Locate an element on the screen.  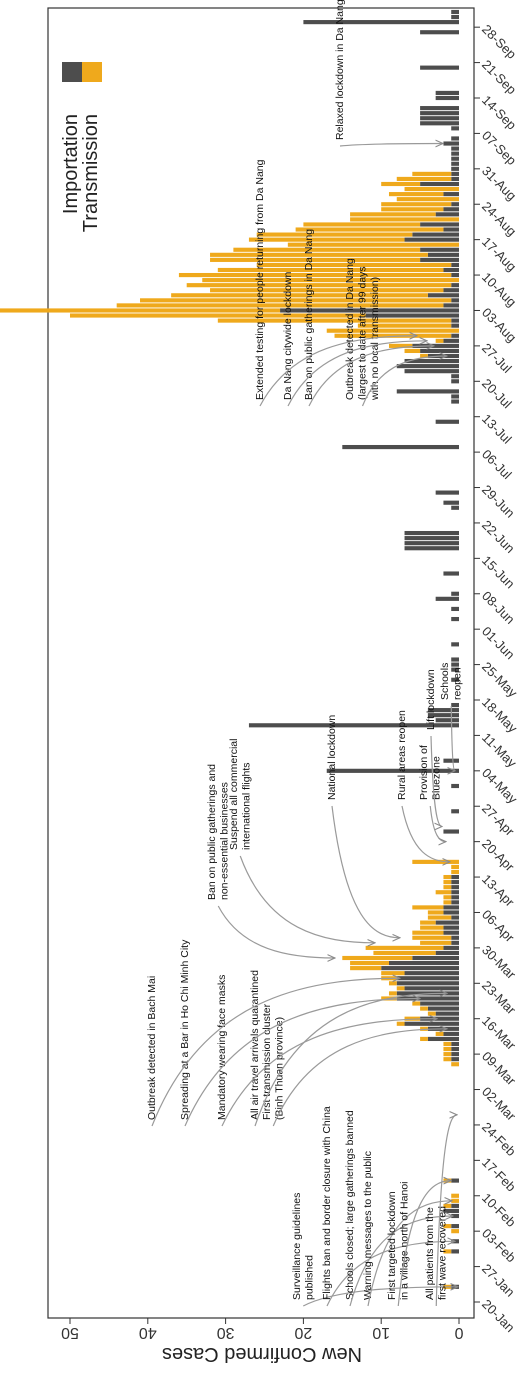
date-tick-label: 01-Jun is located at coordinates (498, 643).